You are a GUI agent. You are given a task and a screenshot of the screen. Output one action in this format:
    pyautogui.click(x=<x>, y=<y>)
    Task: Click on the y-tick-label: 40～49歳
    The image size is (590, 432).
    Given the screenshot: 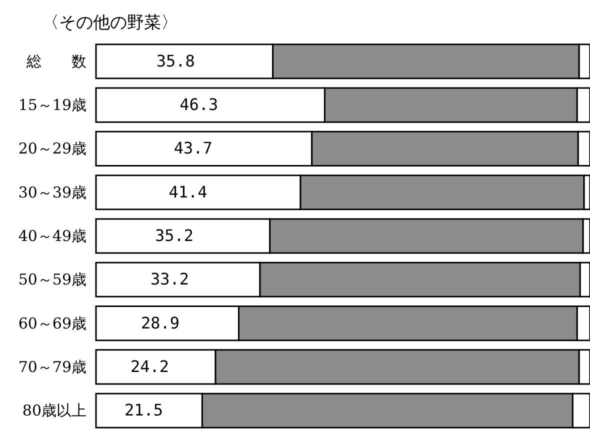 What is the action you would take?
    pyautogui.click(x=52, y=236)
    